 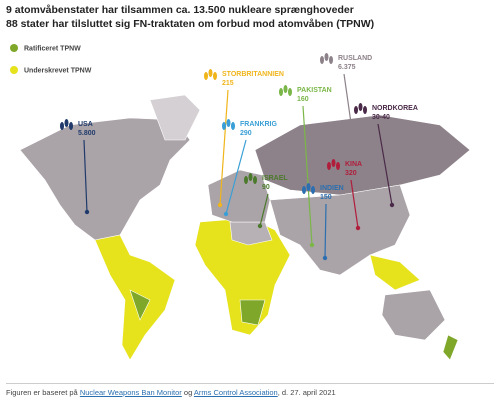 I want to click on state-name: STORBRITANNIEN, so click(x=253, y=74).